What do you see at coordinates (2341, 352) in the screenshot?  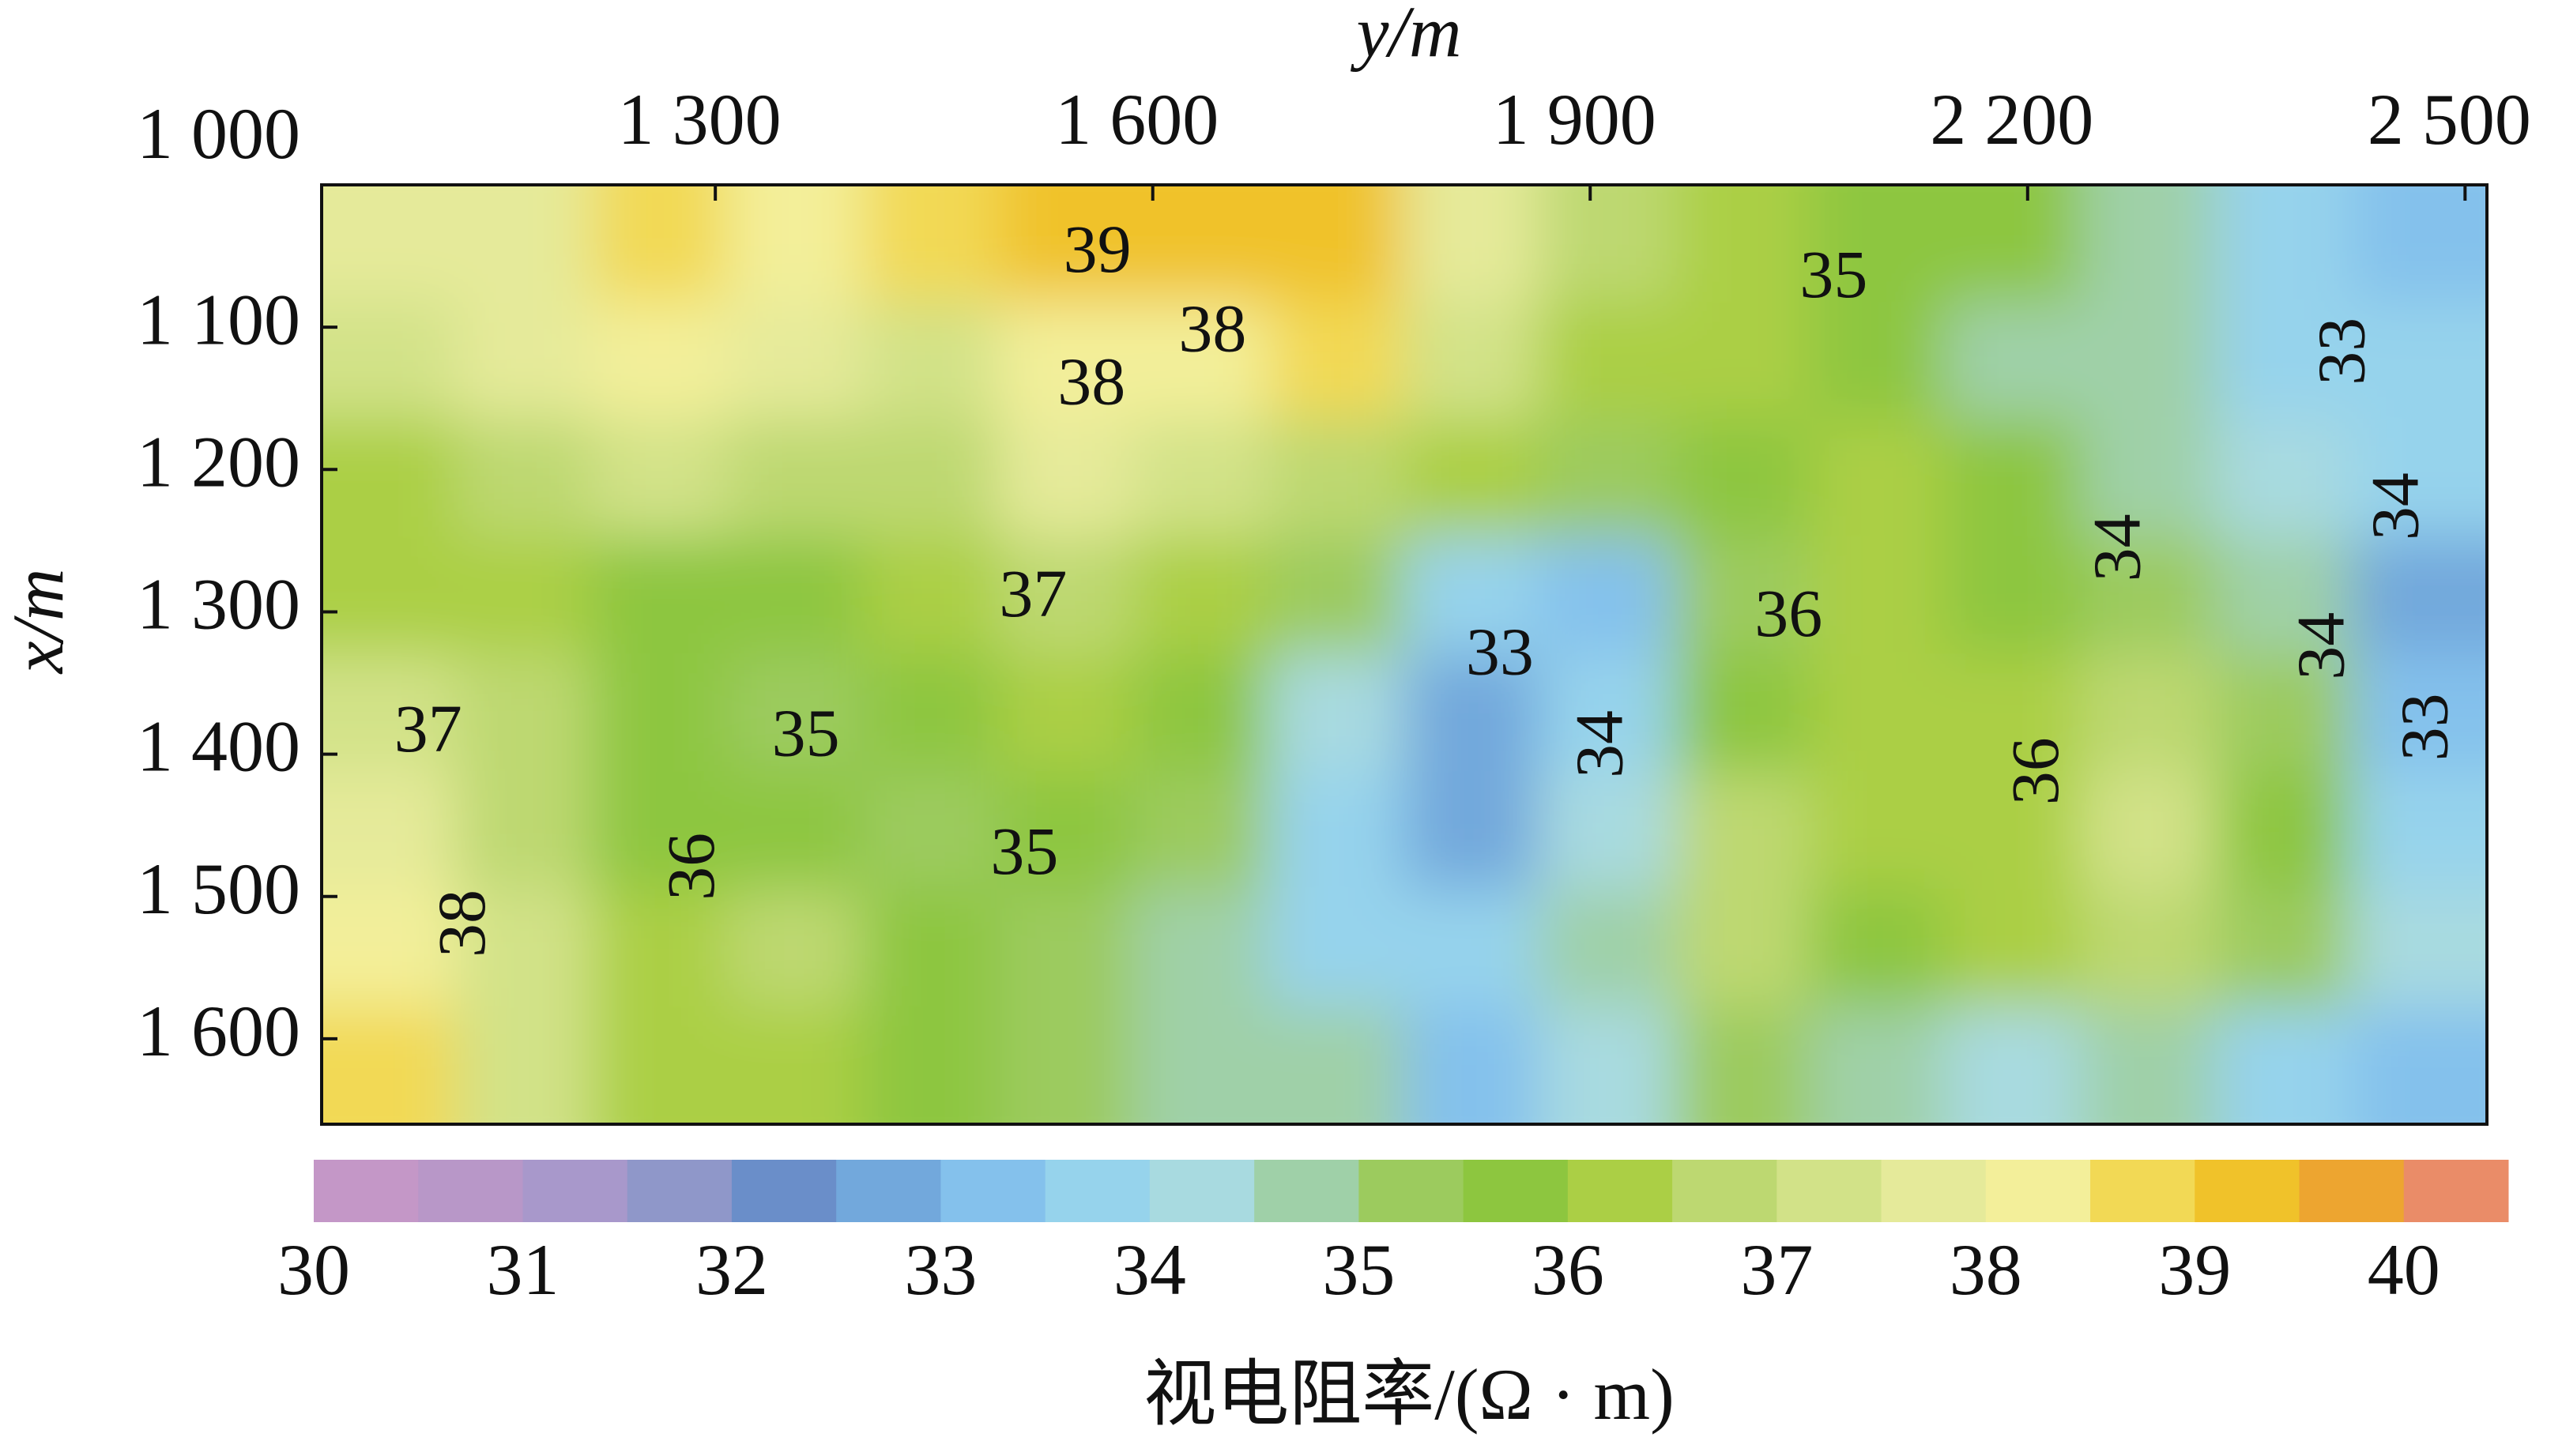 I see `contour-label: 33` at bounding box center [2341, 352].